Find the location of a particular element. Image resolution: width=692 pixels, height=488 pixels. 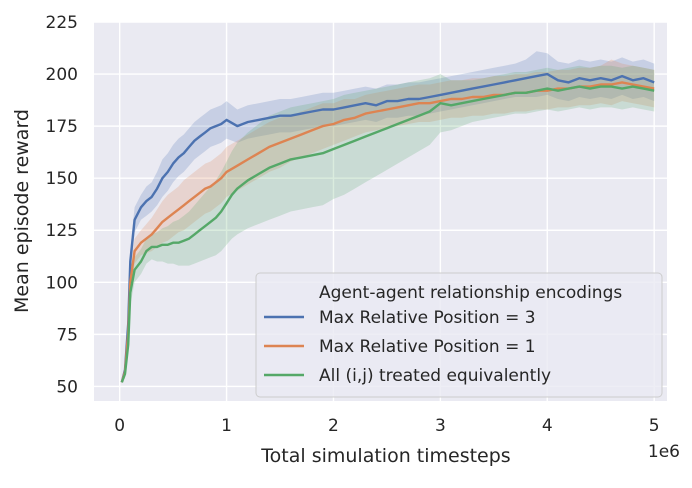

y-tick-label-4: 150 is located at coordinates (62, 179).